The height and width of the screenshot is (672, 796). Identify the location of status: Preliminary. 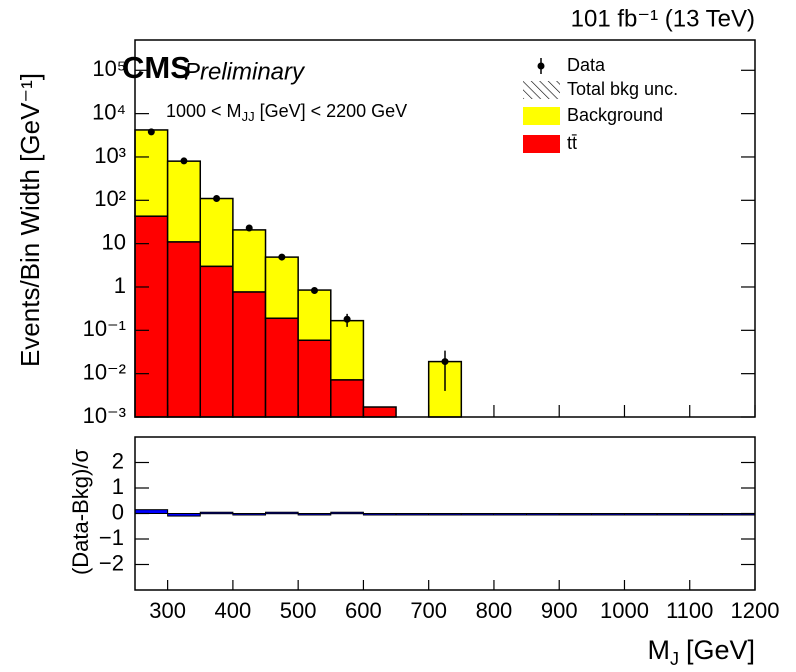
(245, 71).